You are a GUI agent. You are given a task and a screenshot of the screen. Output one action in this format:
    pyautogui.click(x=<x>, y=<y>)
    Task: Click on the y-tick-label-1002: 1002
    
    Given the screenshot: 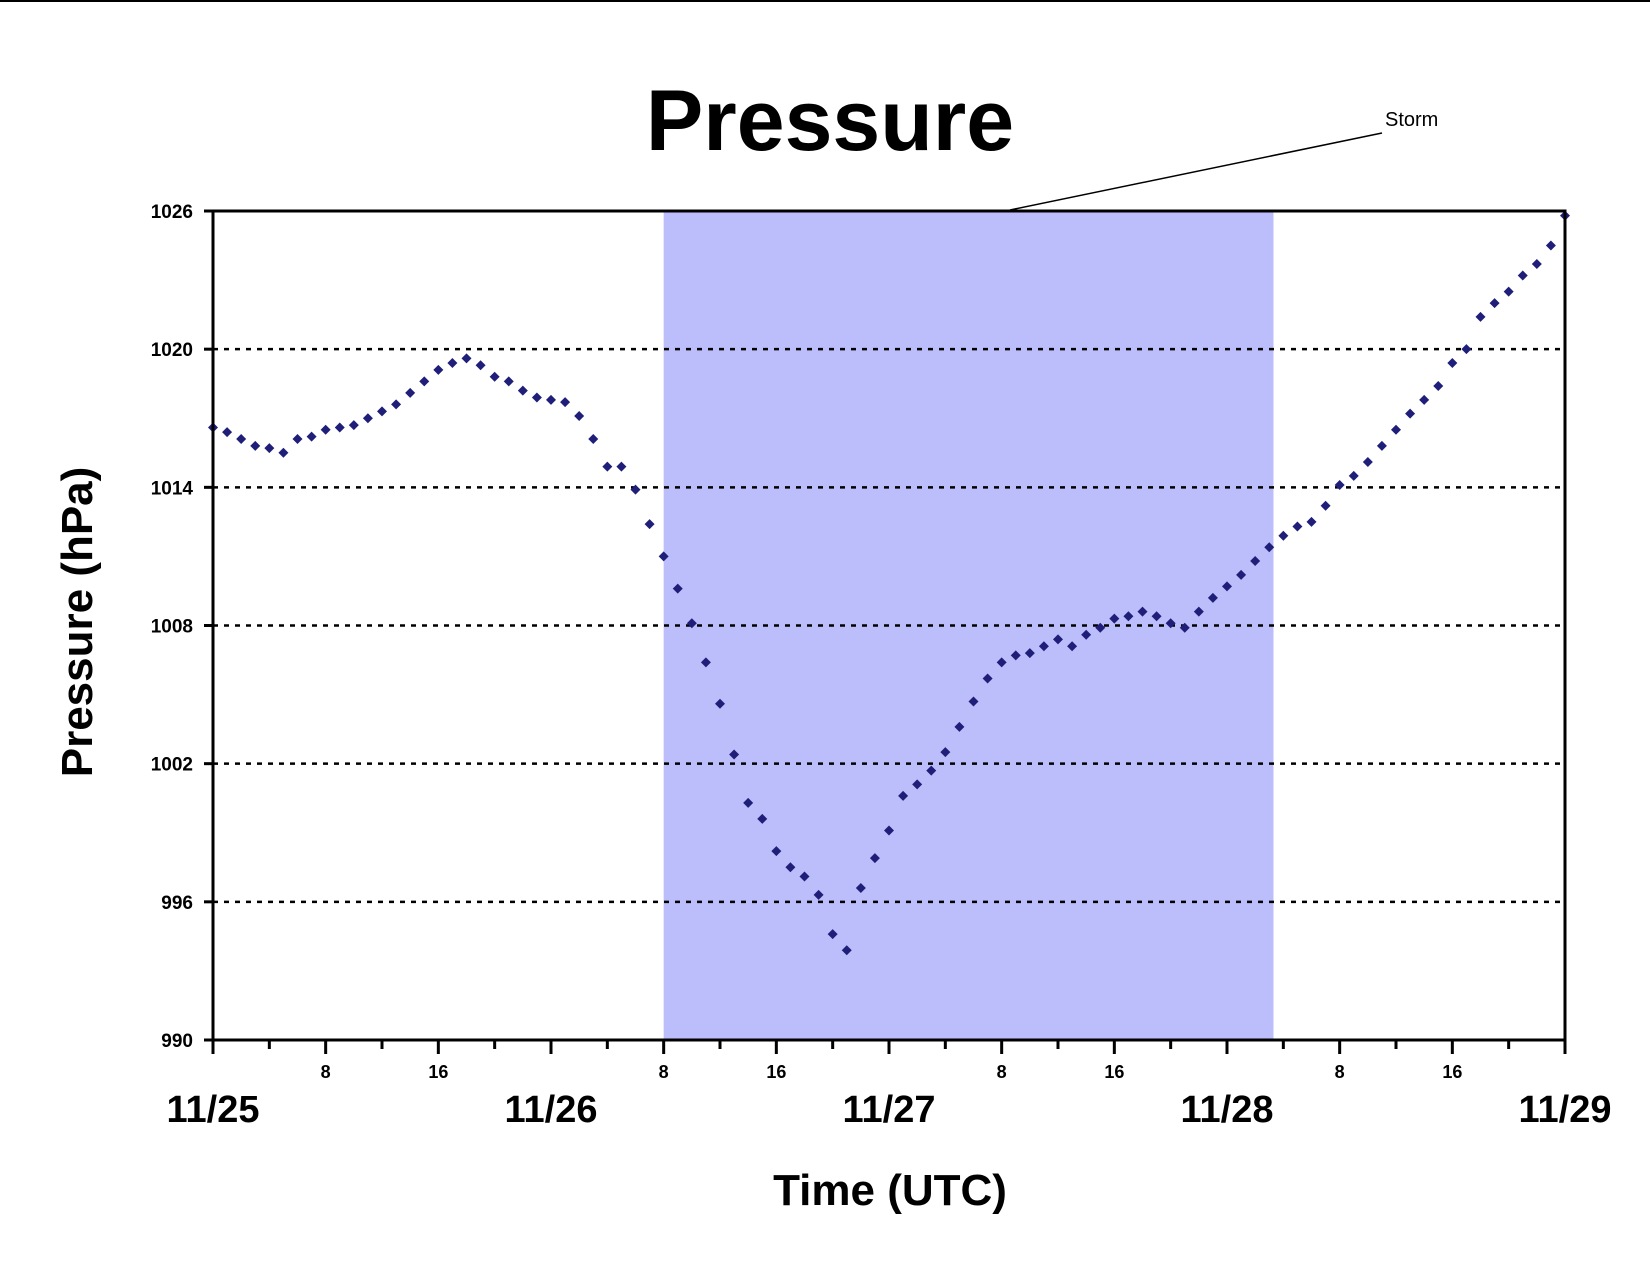 What is the action you would take?
    pyautogui.click(x=172, y=765)
    